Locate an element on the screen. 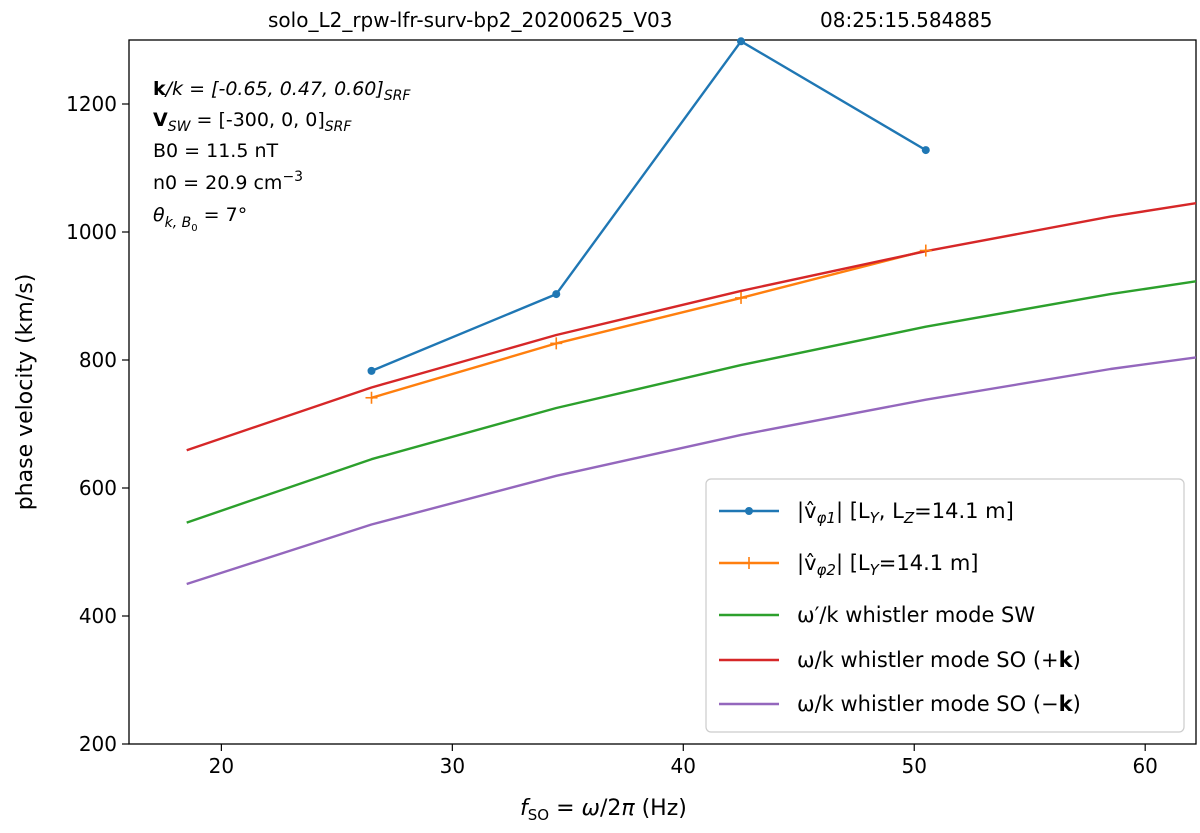 This screenshot has width=1200, height=833. annotation-k-vector: k/k = [-0.65, 0.47, 0.60]SRF is located at coordinates (282, 91).